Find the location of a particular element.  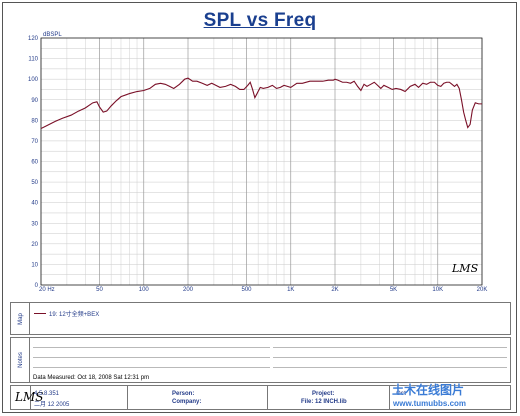

y-tick-label: 110 is located at coordinates (33, 60).